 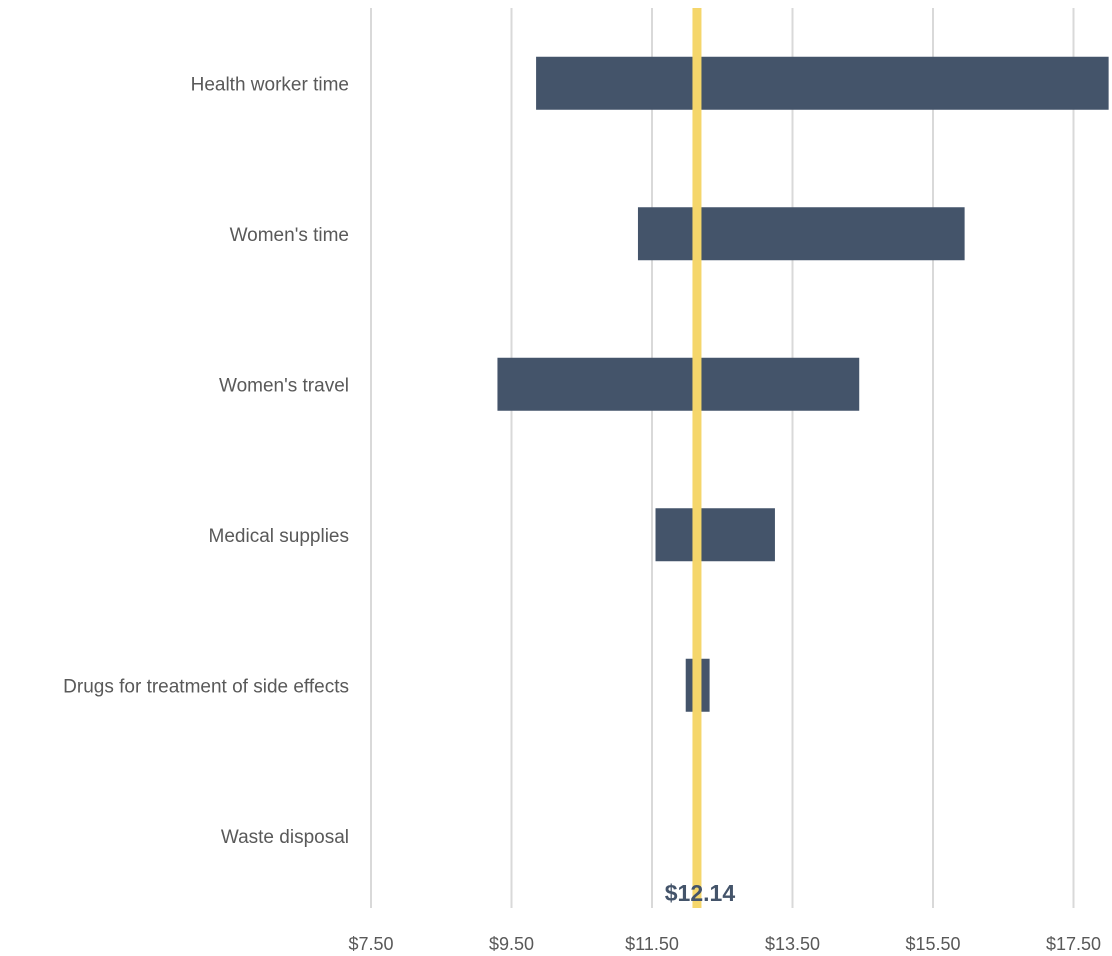 What do you see at coordinates (285, 837) in the screenshot?
I see `category-label: Waste disposal` at bounding box center [285, 837].